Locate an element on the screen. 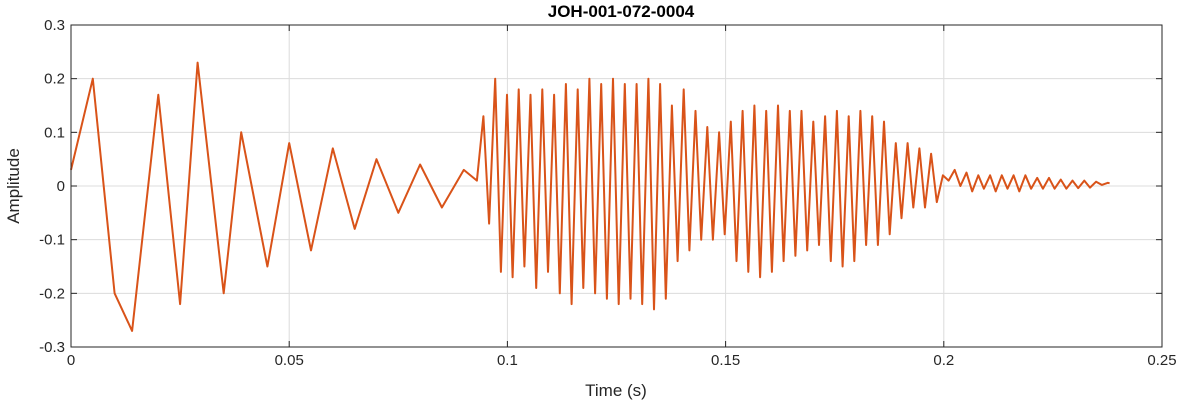 Image resolution: width=1182 pixels, height=404 pixels. x-tick-label: 0.2 is located at coordinates (943, 360).